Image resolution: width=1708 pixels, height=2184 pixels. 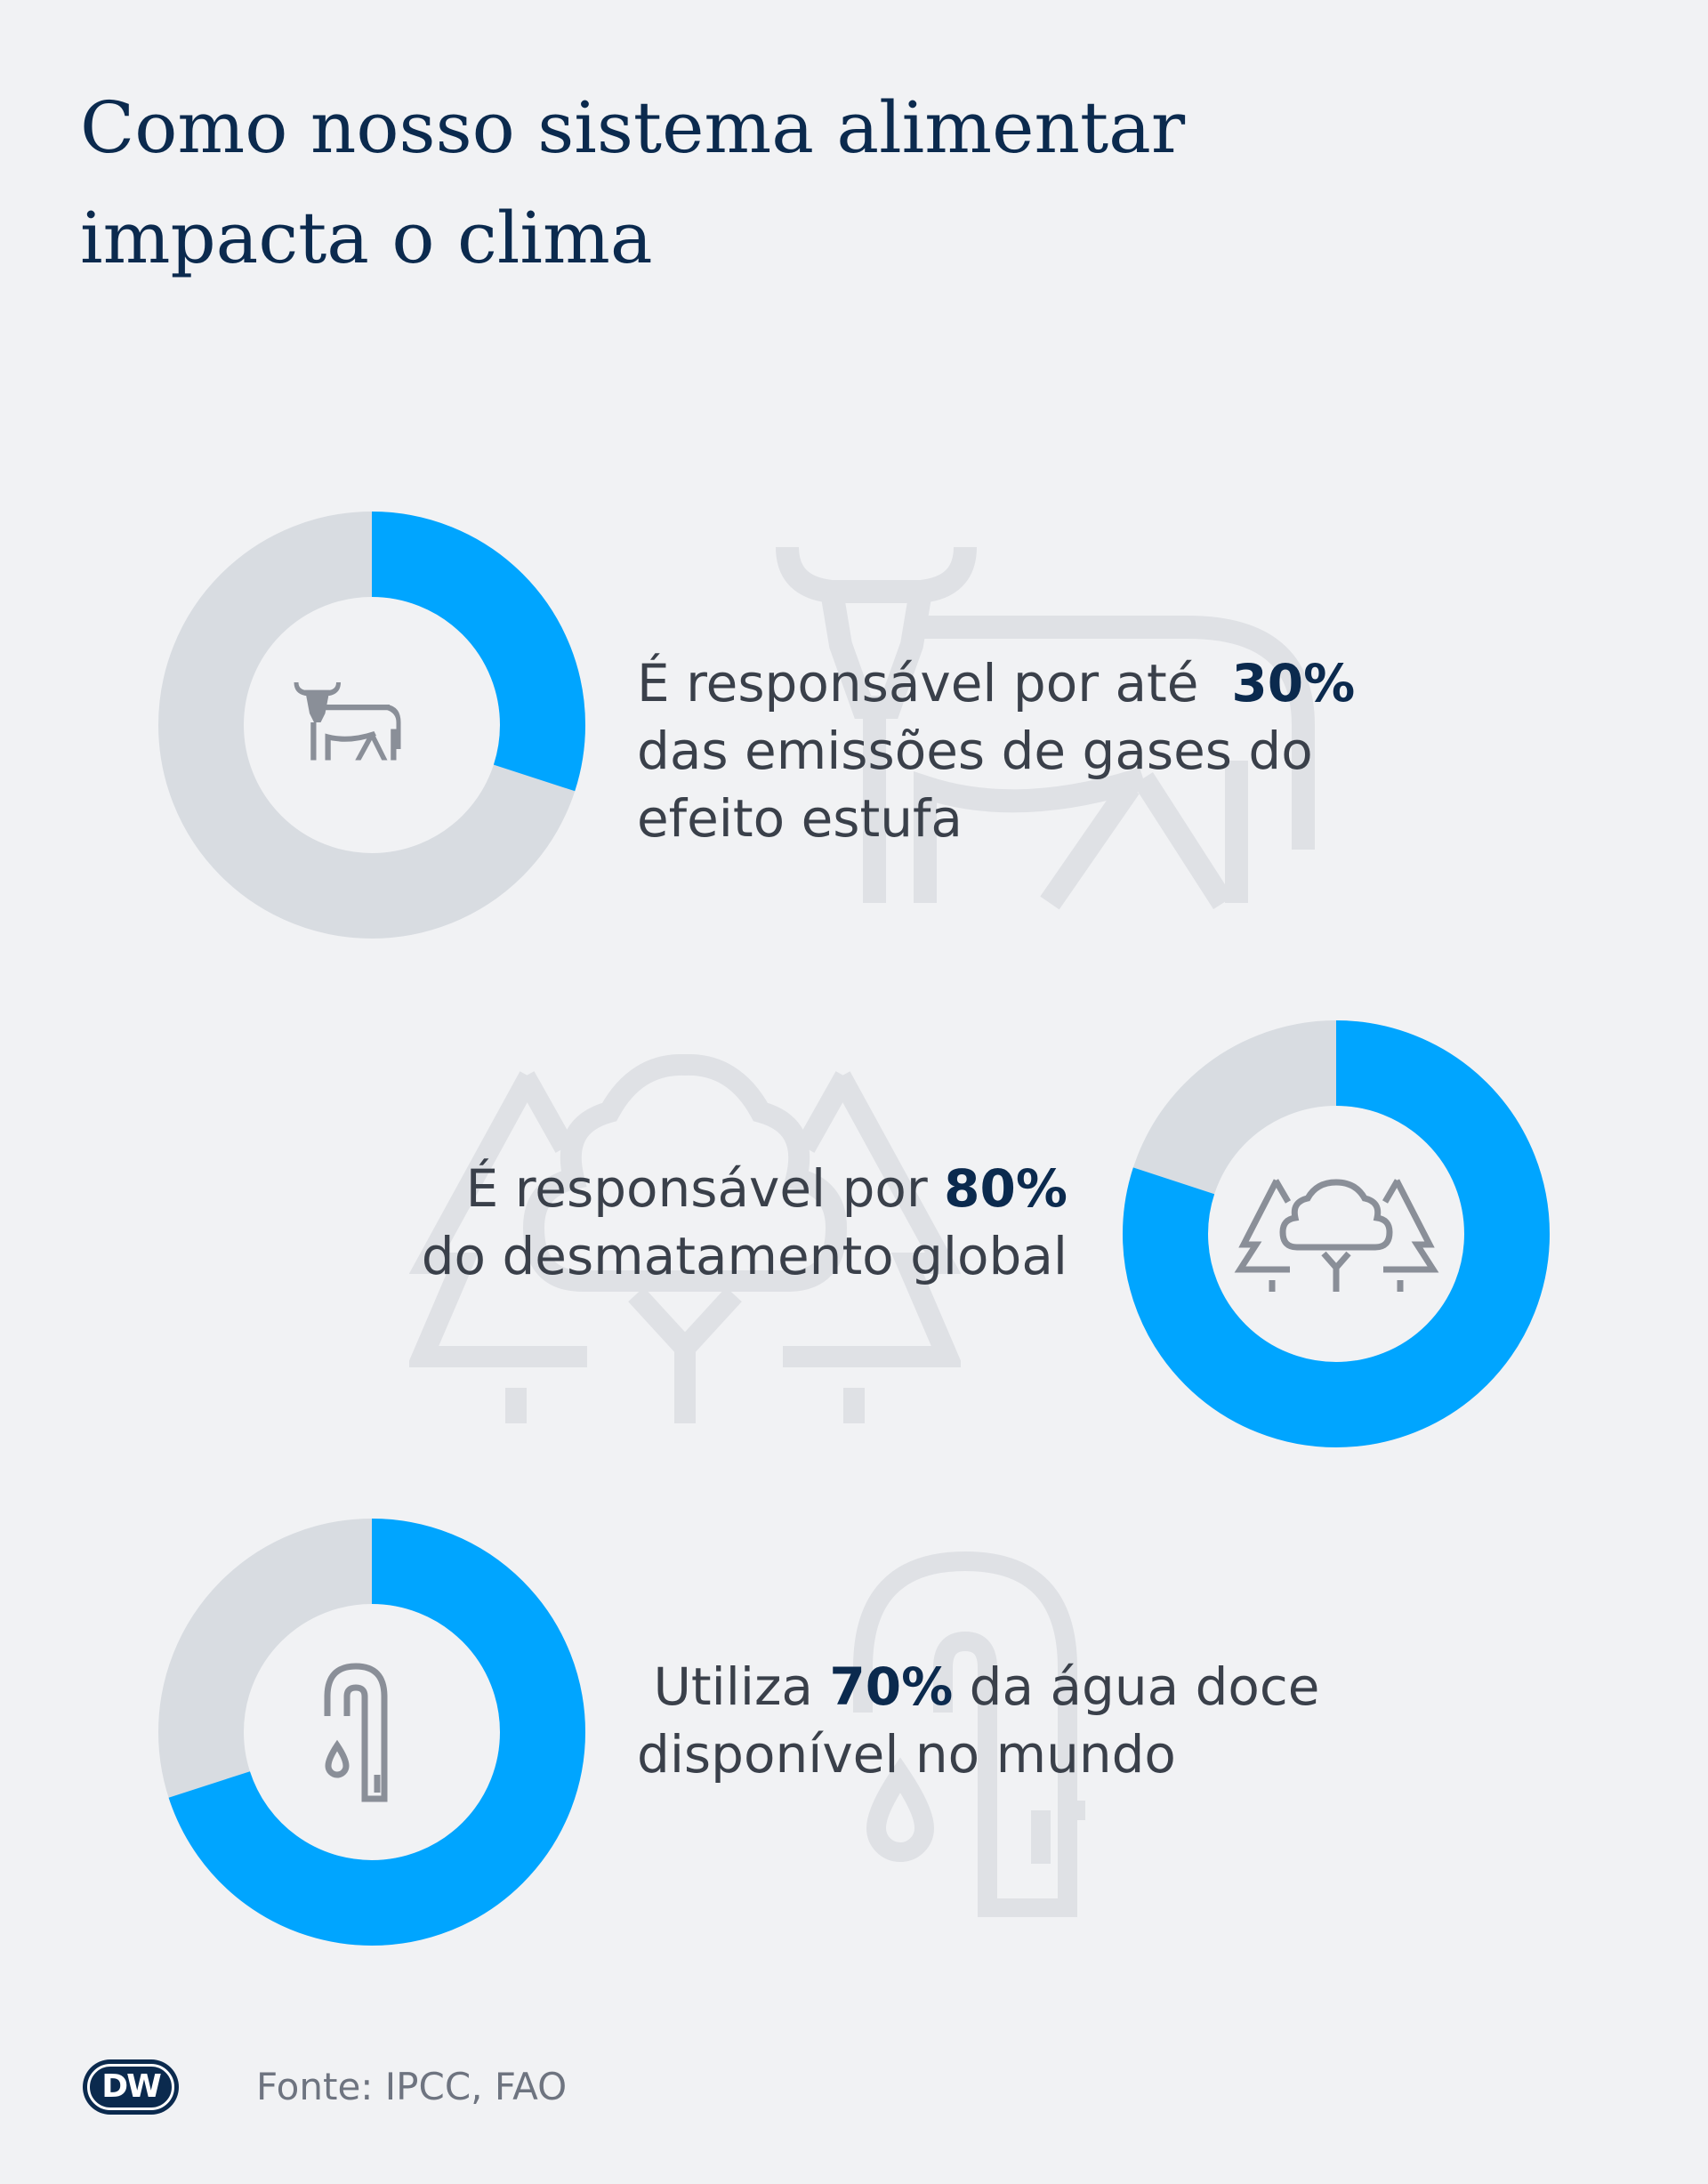 I want to click on stat-deforestation-line-1: É responsável por 80%, so click(x=745, y=1188).